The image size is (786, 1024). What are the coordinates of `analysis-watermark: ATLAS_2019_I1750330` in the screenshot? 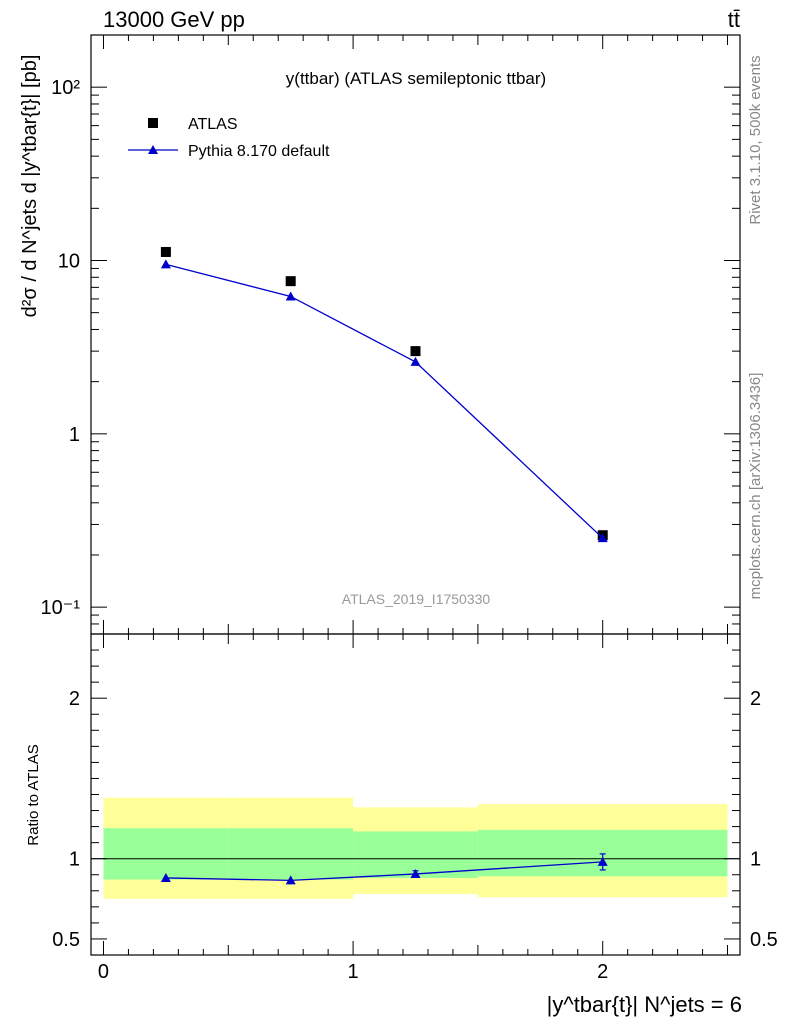 It's located at (416, 599).